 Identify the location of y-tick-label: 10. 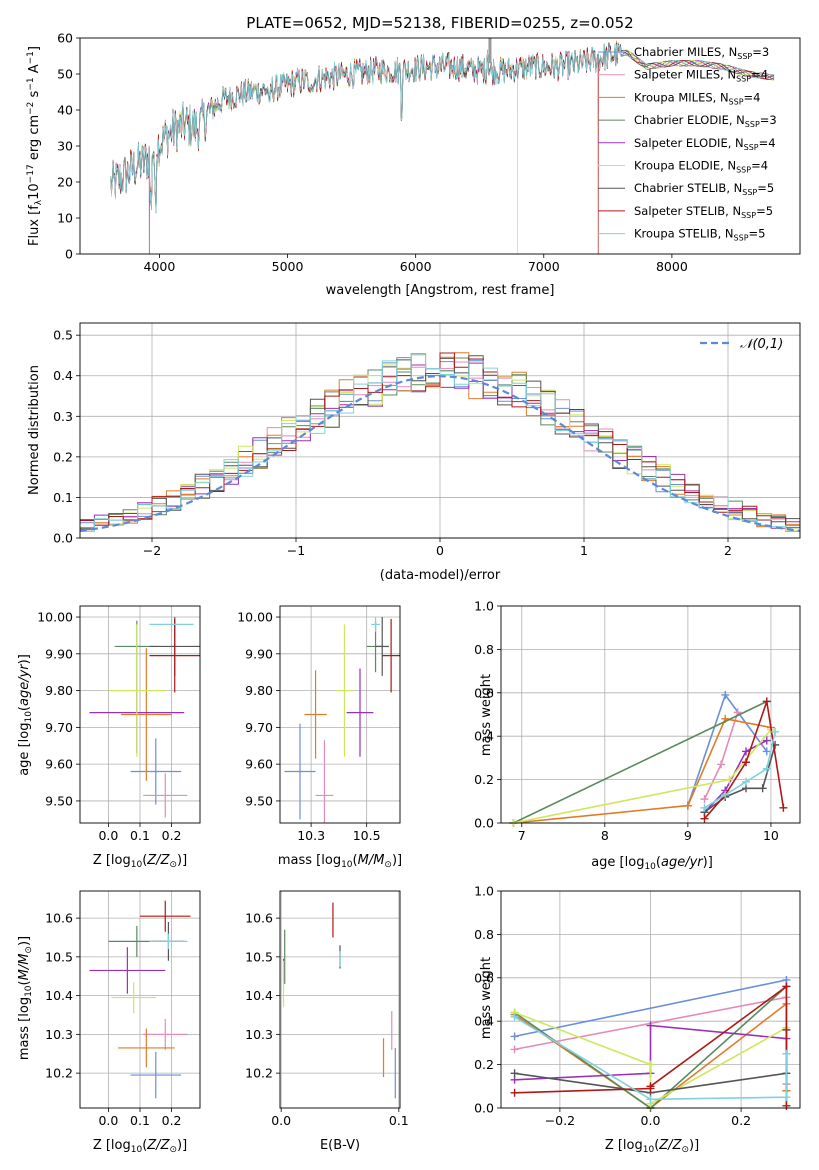
(65, 218).